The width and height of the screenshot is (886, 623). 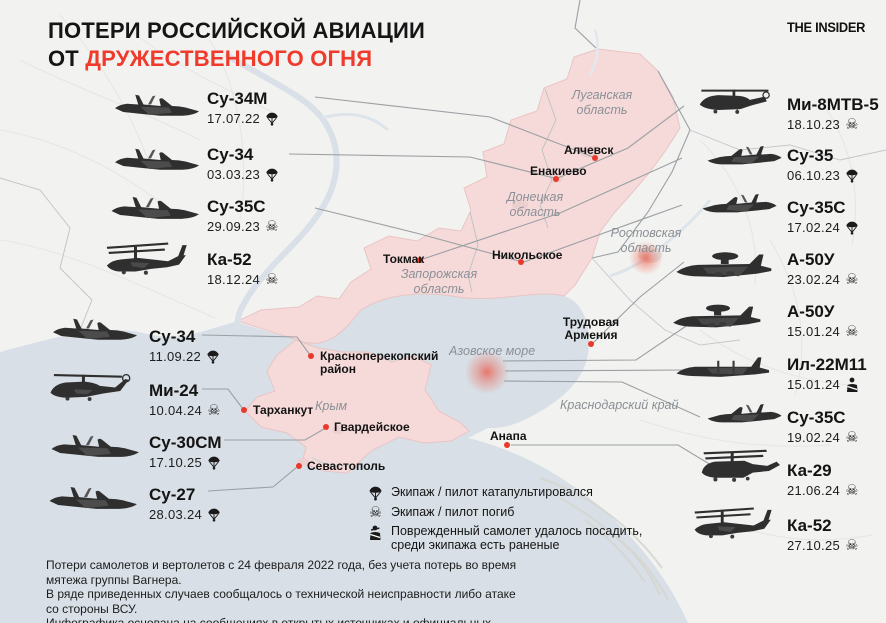 I want to click on loss-entry: Ка-29 21.06.24 ☠, so click(x=823, y=480).